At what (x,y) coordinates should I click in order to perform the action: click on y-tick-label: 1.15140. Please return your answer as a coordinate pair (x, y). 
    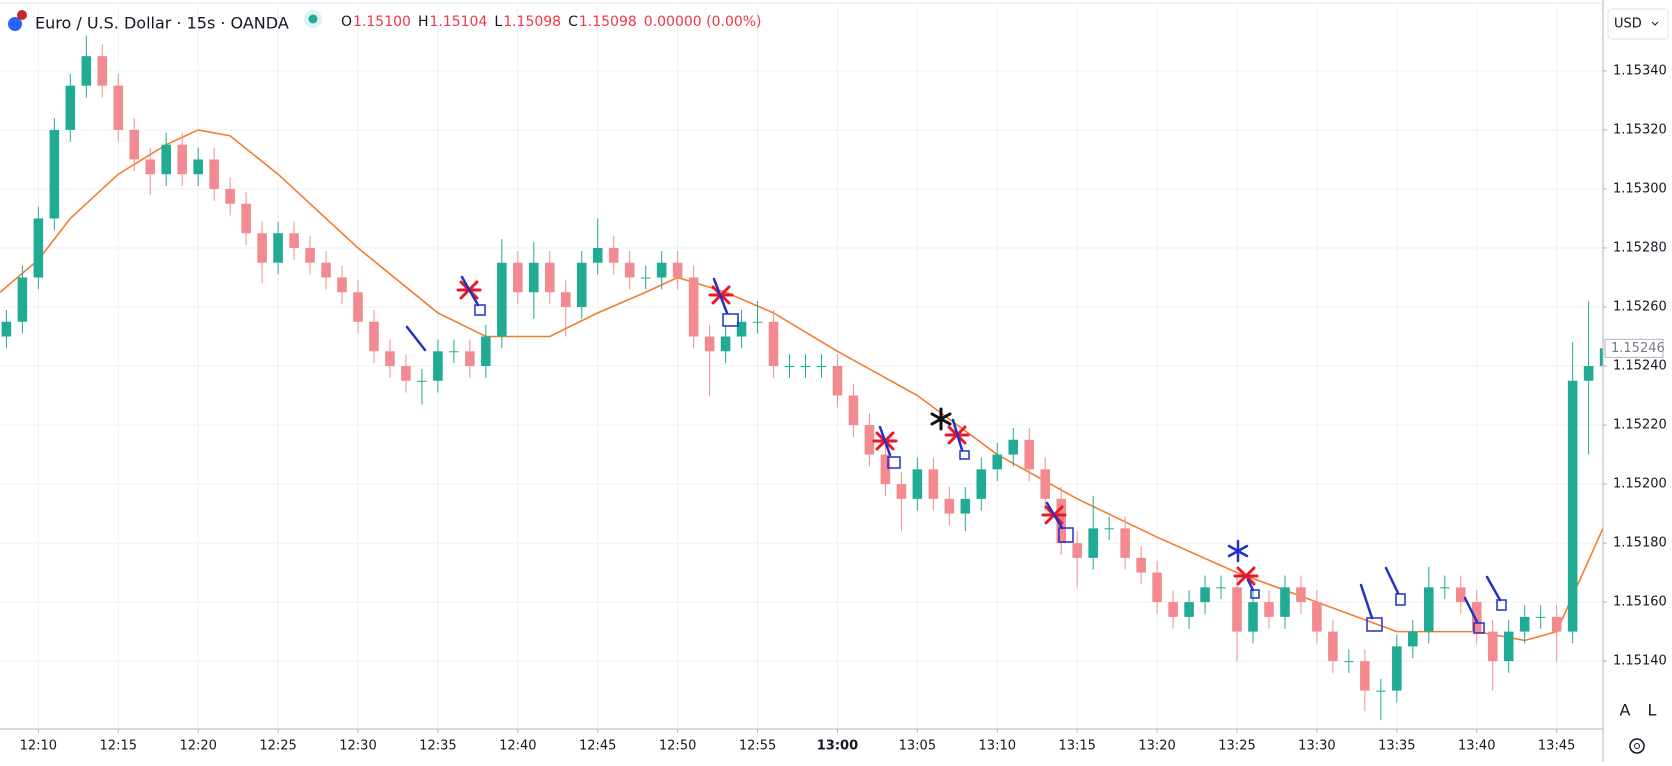
    Looking at the image, I should click on (1640, 661).